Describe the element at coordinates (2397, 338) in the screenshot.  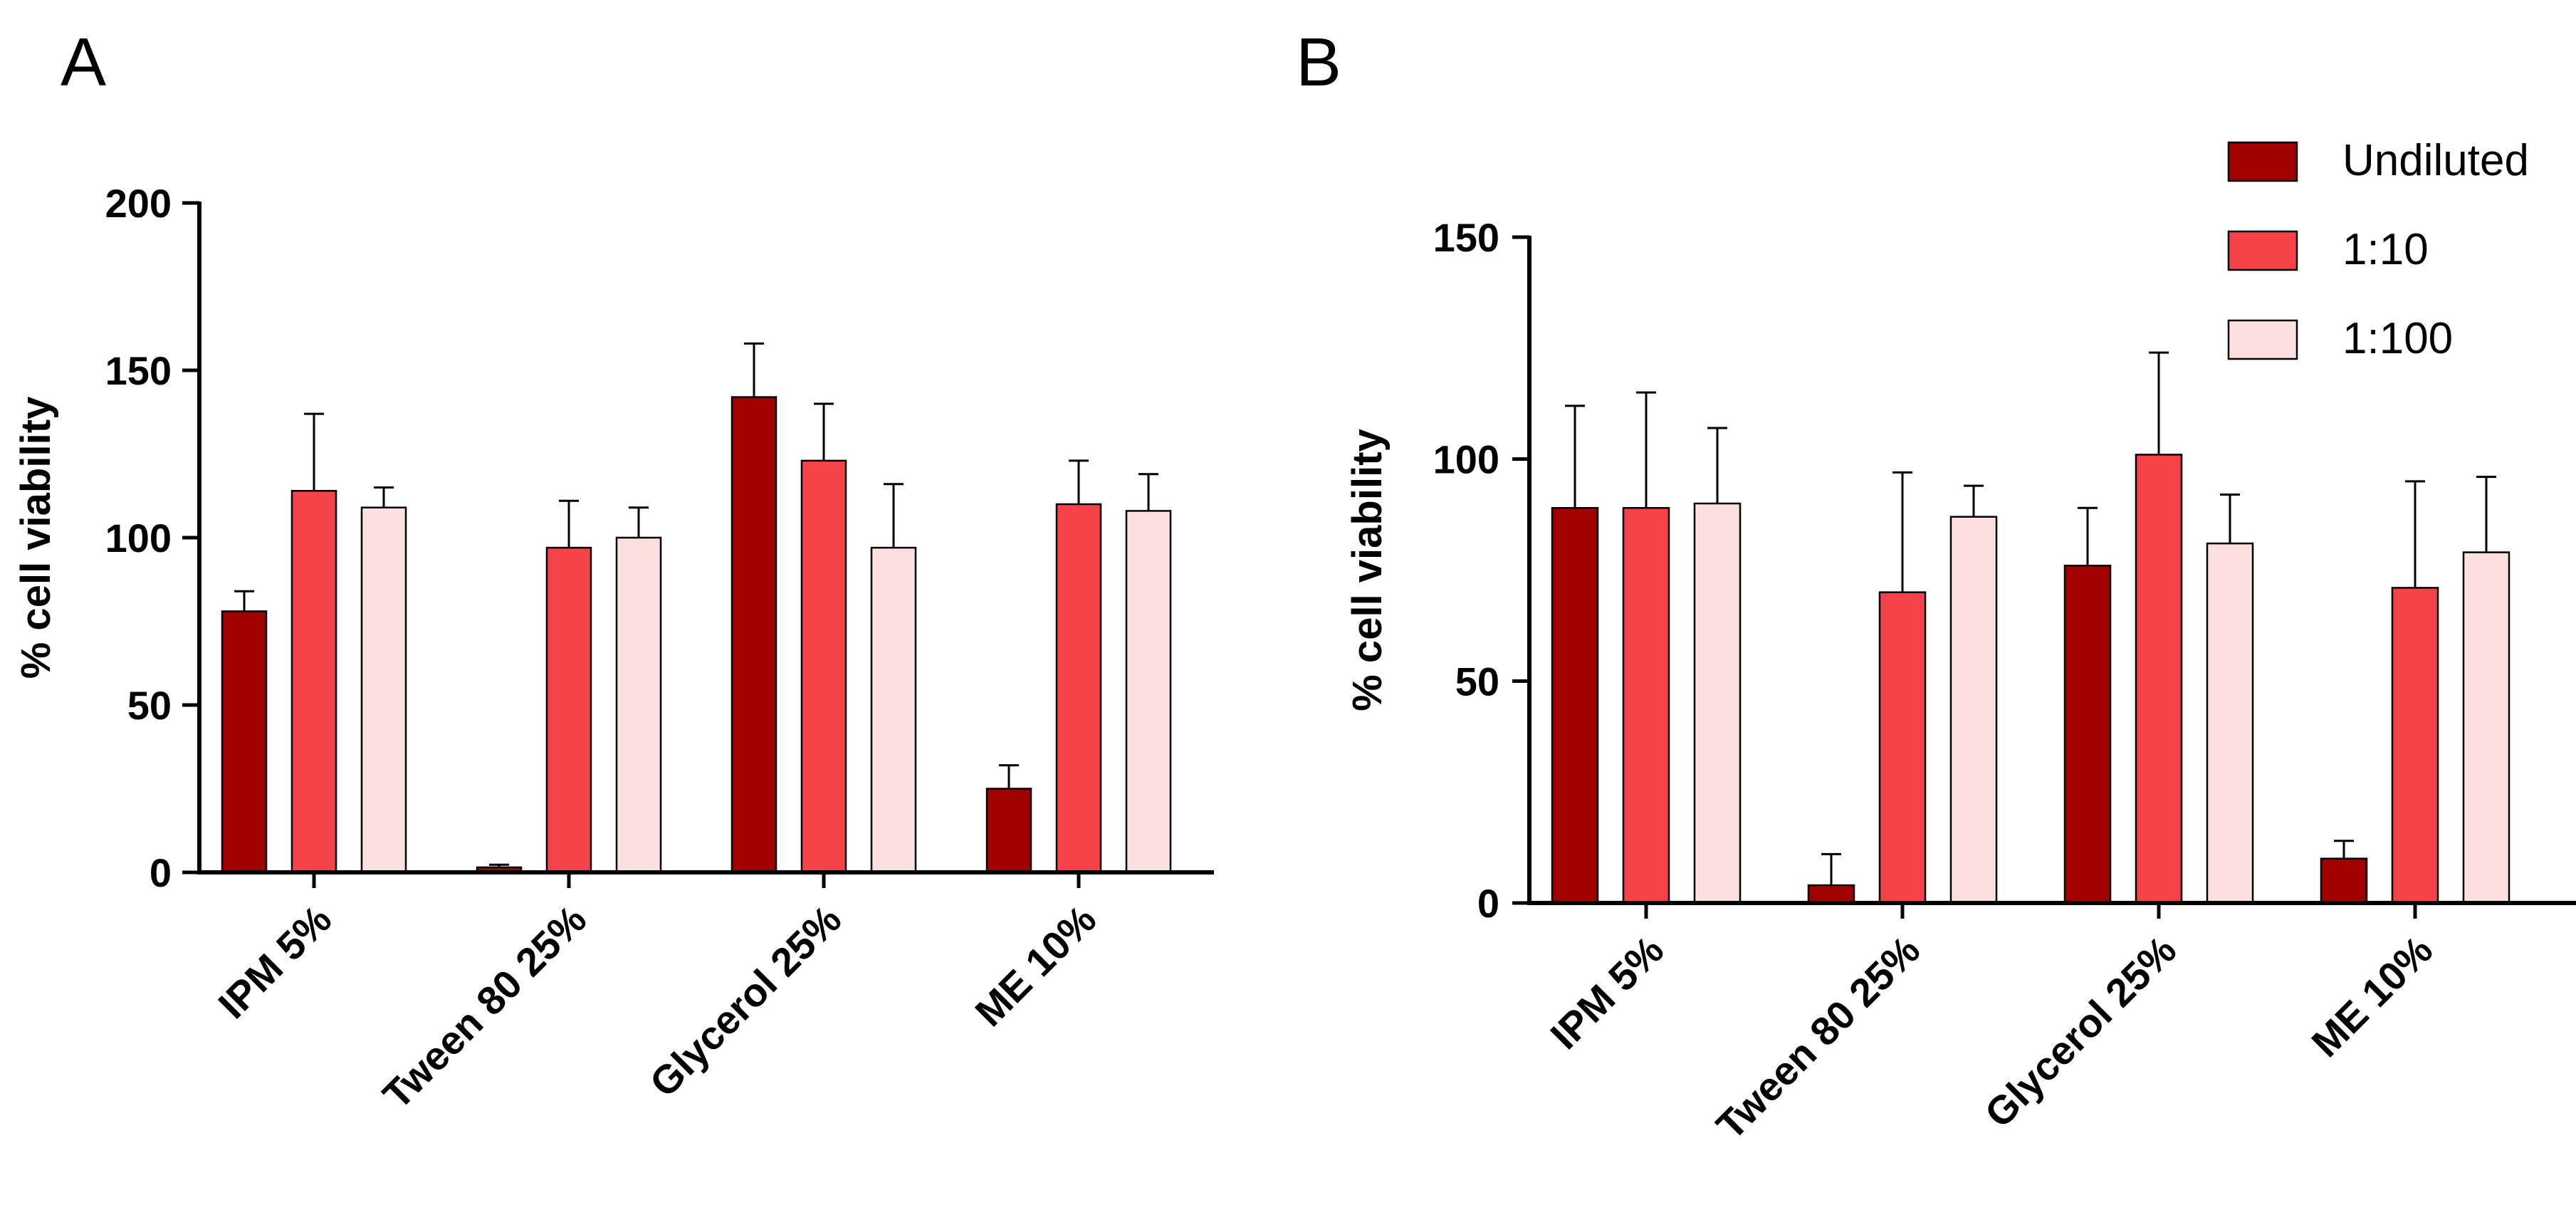
I see `legend-label-2: 1:100` at that location.